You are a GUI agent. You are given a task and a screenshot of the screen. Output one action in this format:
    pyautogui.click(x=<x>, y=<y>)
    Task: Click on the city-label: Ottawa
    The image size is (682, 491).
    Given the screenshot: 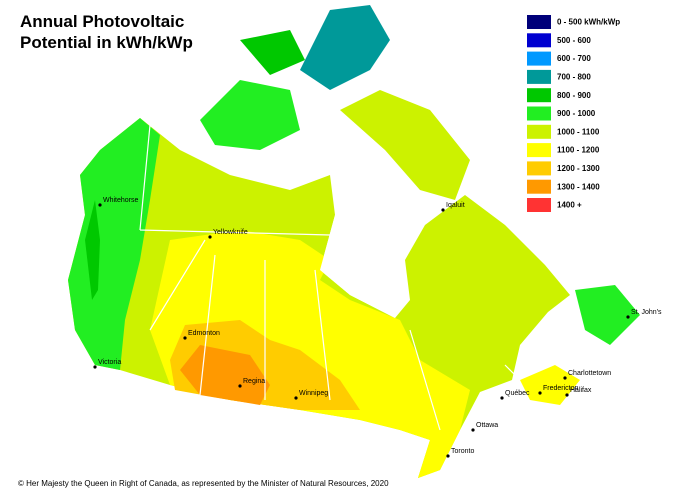 What is the action you would take?
    pyautogui.click(x=487, y=425)
    